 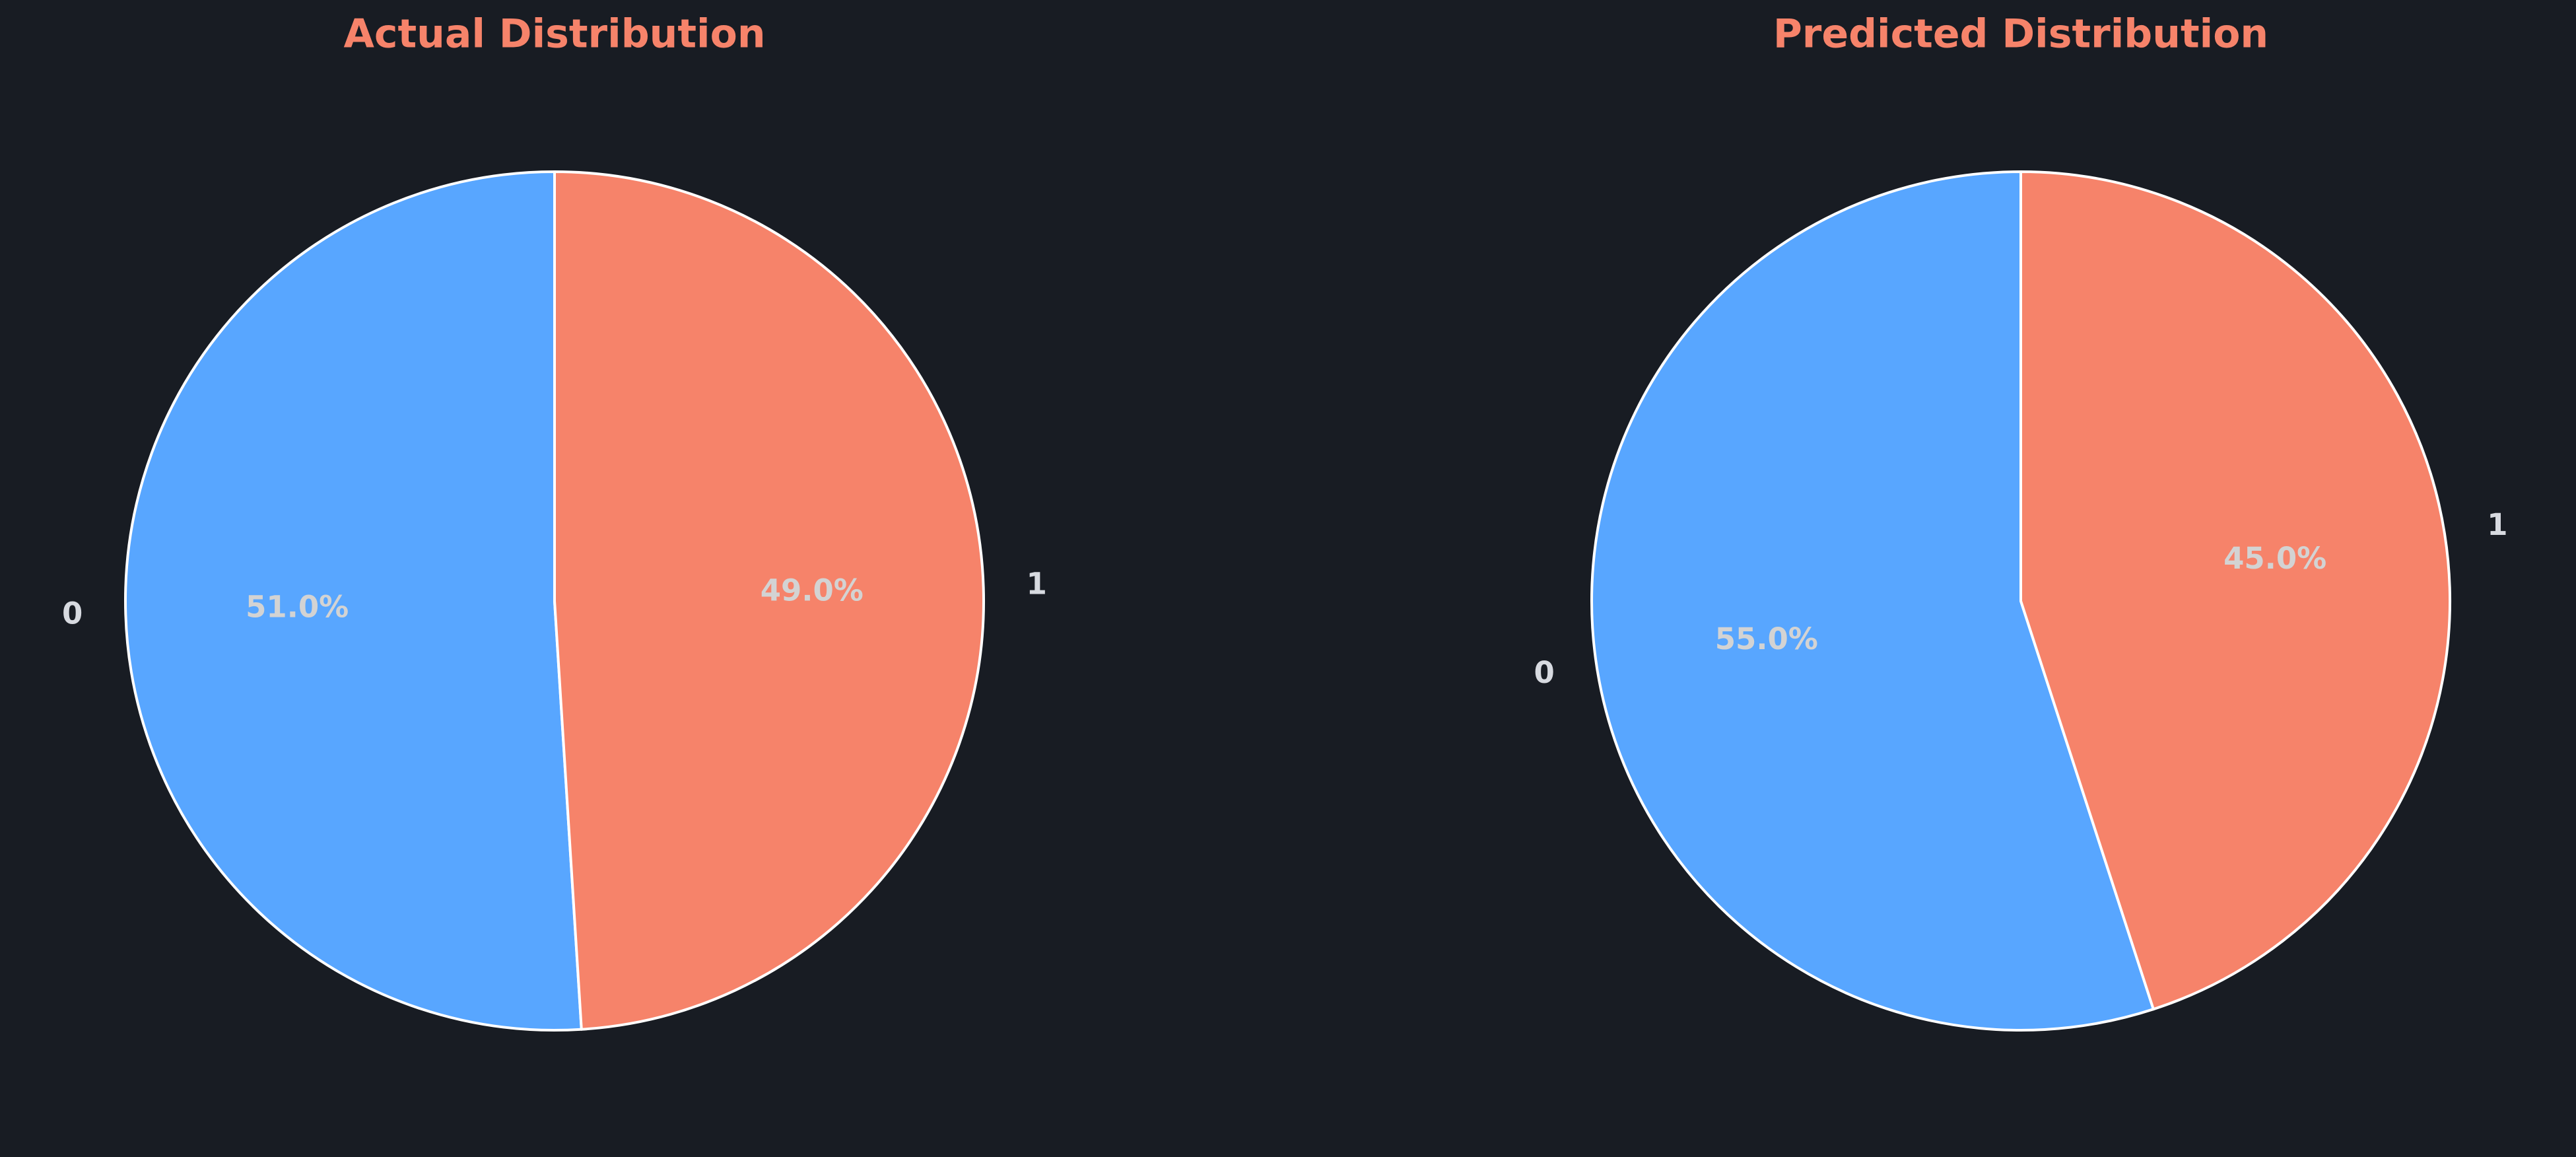 What do you see at coordinates (554, 34) in the screenshot?
I see `chart-title-actual: Actual Distribution` at bounding box center [554, 34].